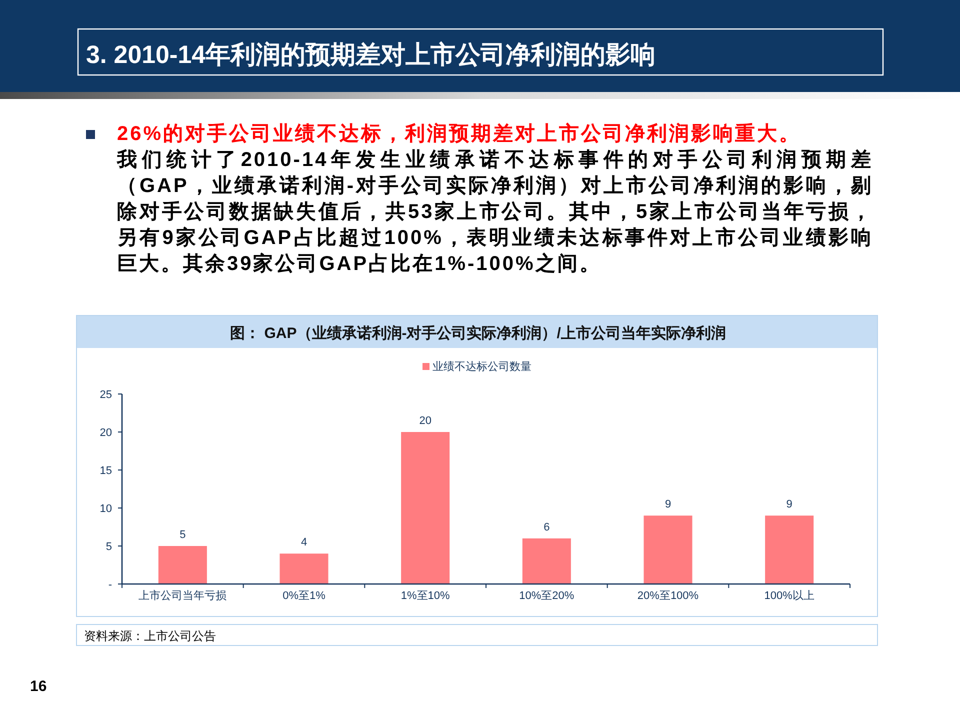  Describe the element at coordinates (478, 333) in the screenshot. I see `subtitle: 图： GAP（业绩承诺利润-对手公司实际净利润）/上市公司当年实际净利润` at that location.